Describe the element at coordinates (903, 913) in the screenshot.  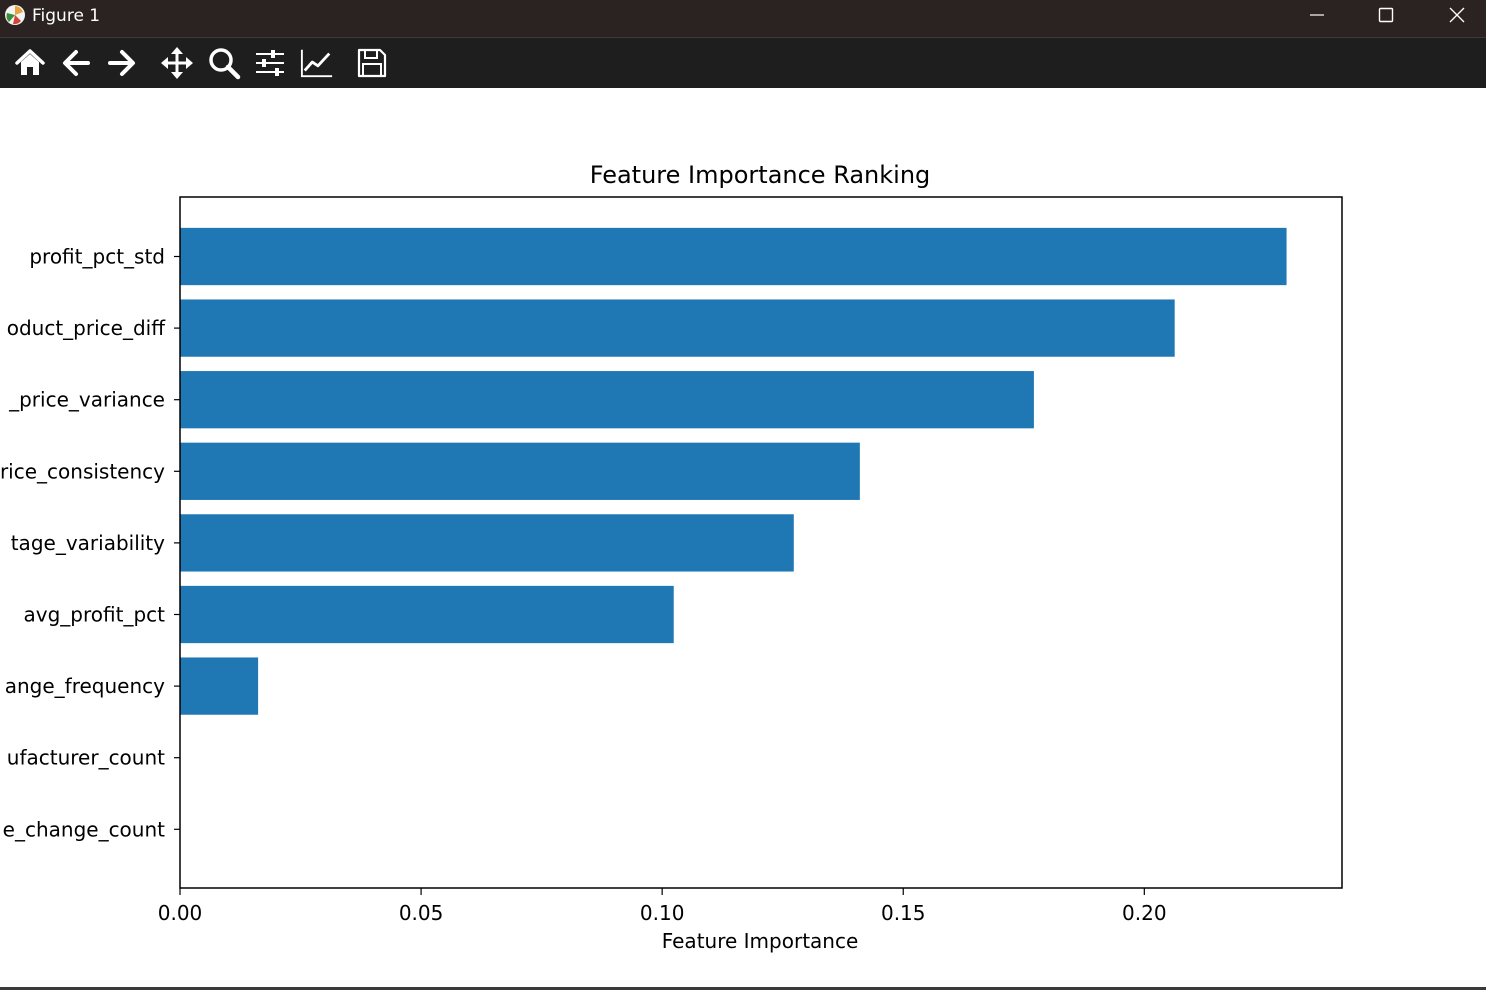
I see `x-tick-label: 0.15` at that location.